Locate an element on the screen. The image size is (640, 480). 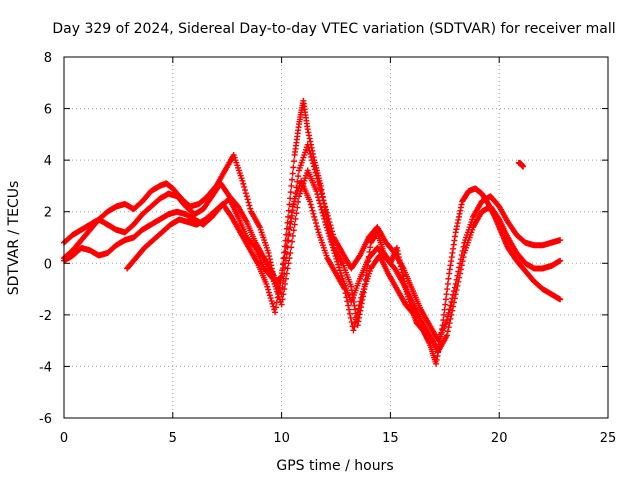
x-tick-label: 20 is located at coordinates (499, 438).